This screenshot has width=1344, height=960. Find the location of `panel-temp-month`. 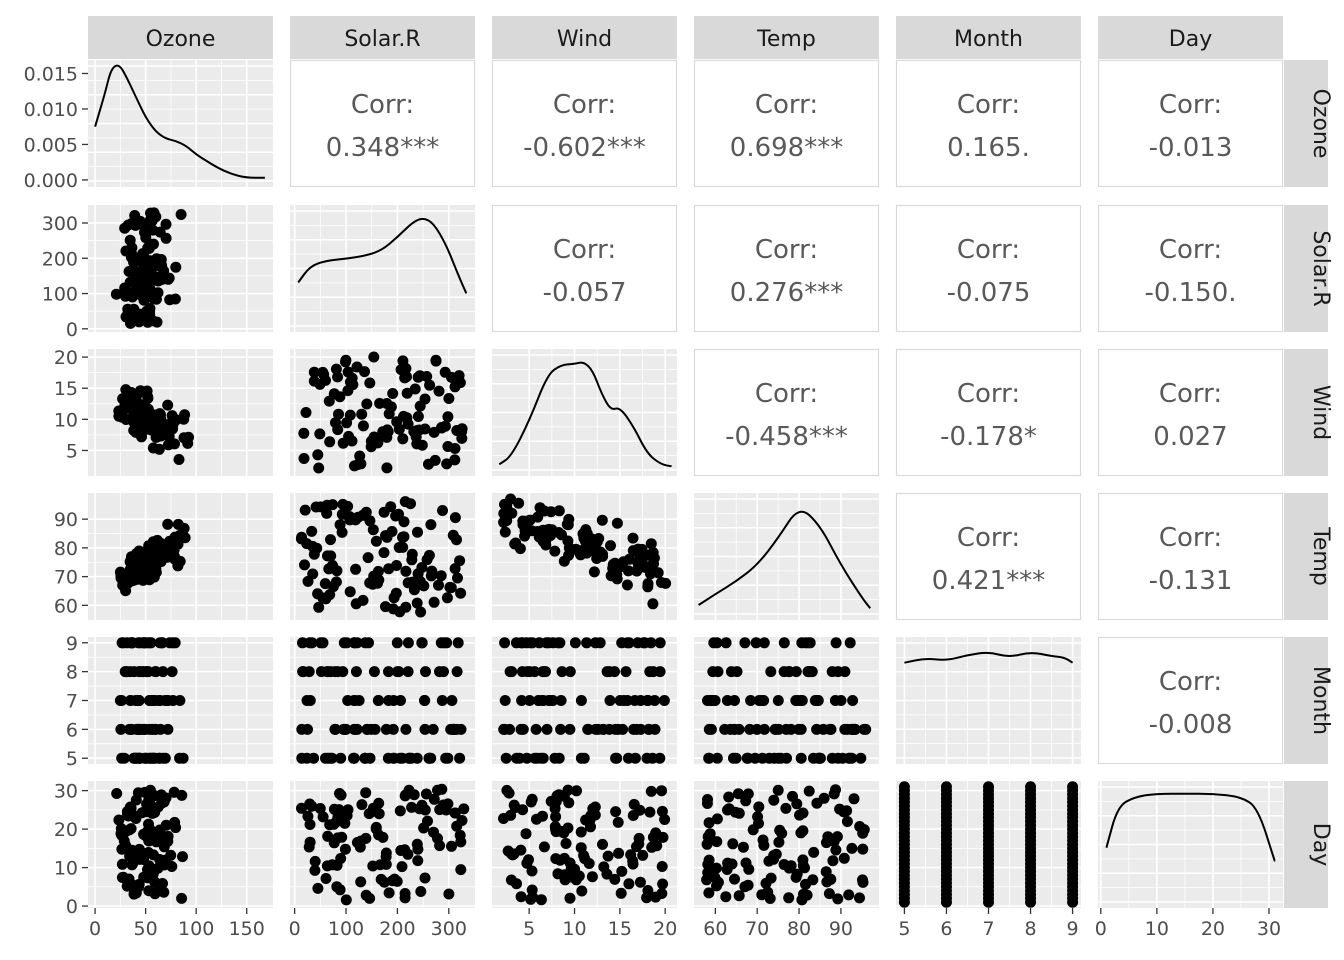

panel-temp-month is located at coordinates (988, 556).